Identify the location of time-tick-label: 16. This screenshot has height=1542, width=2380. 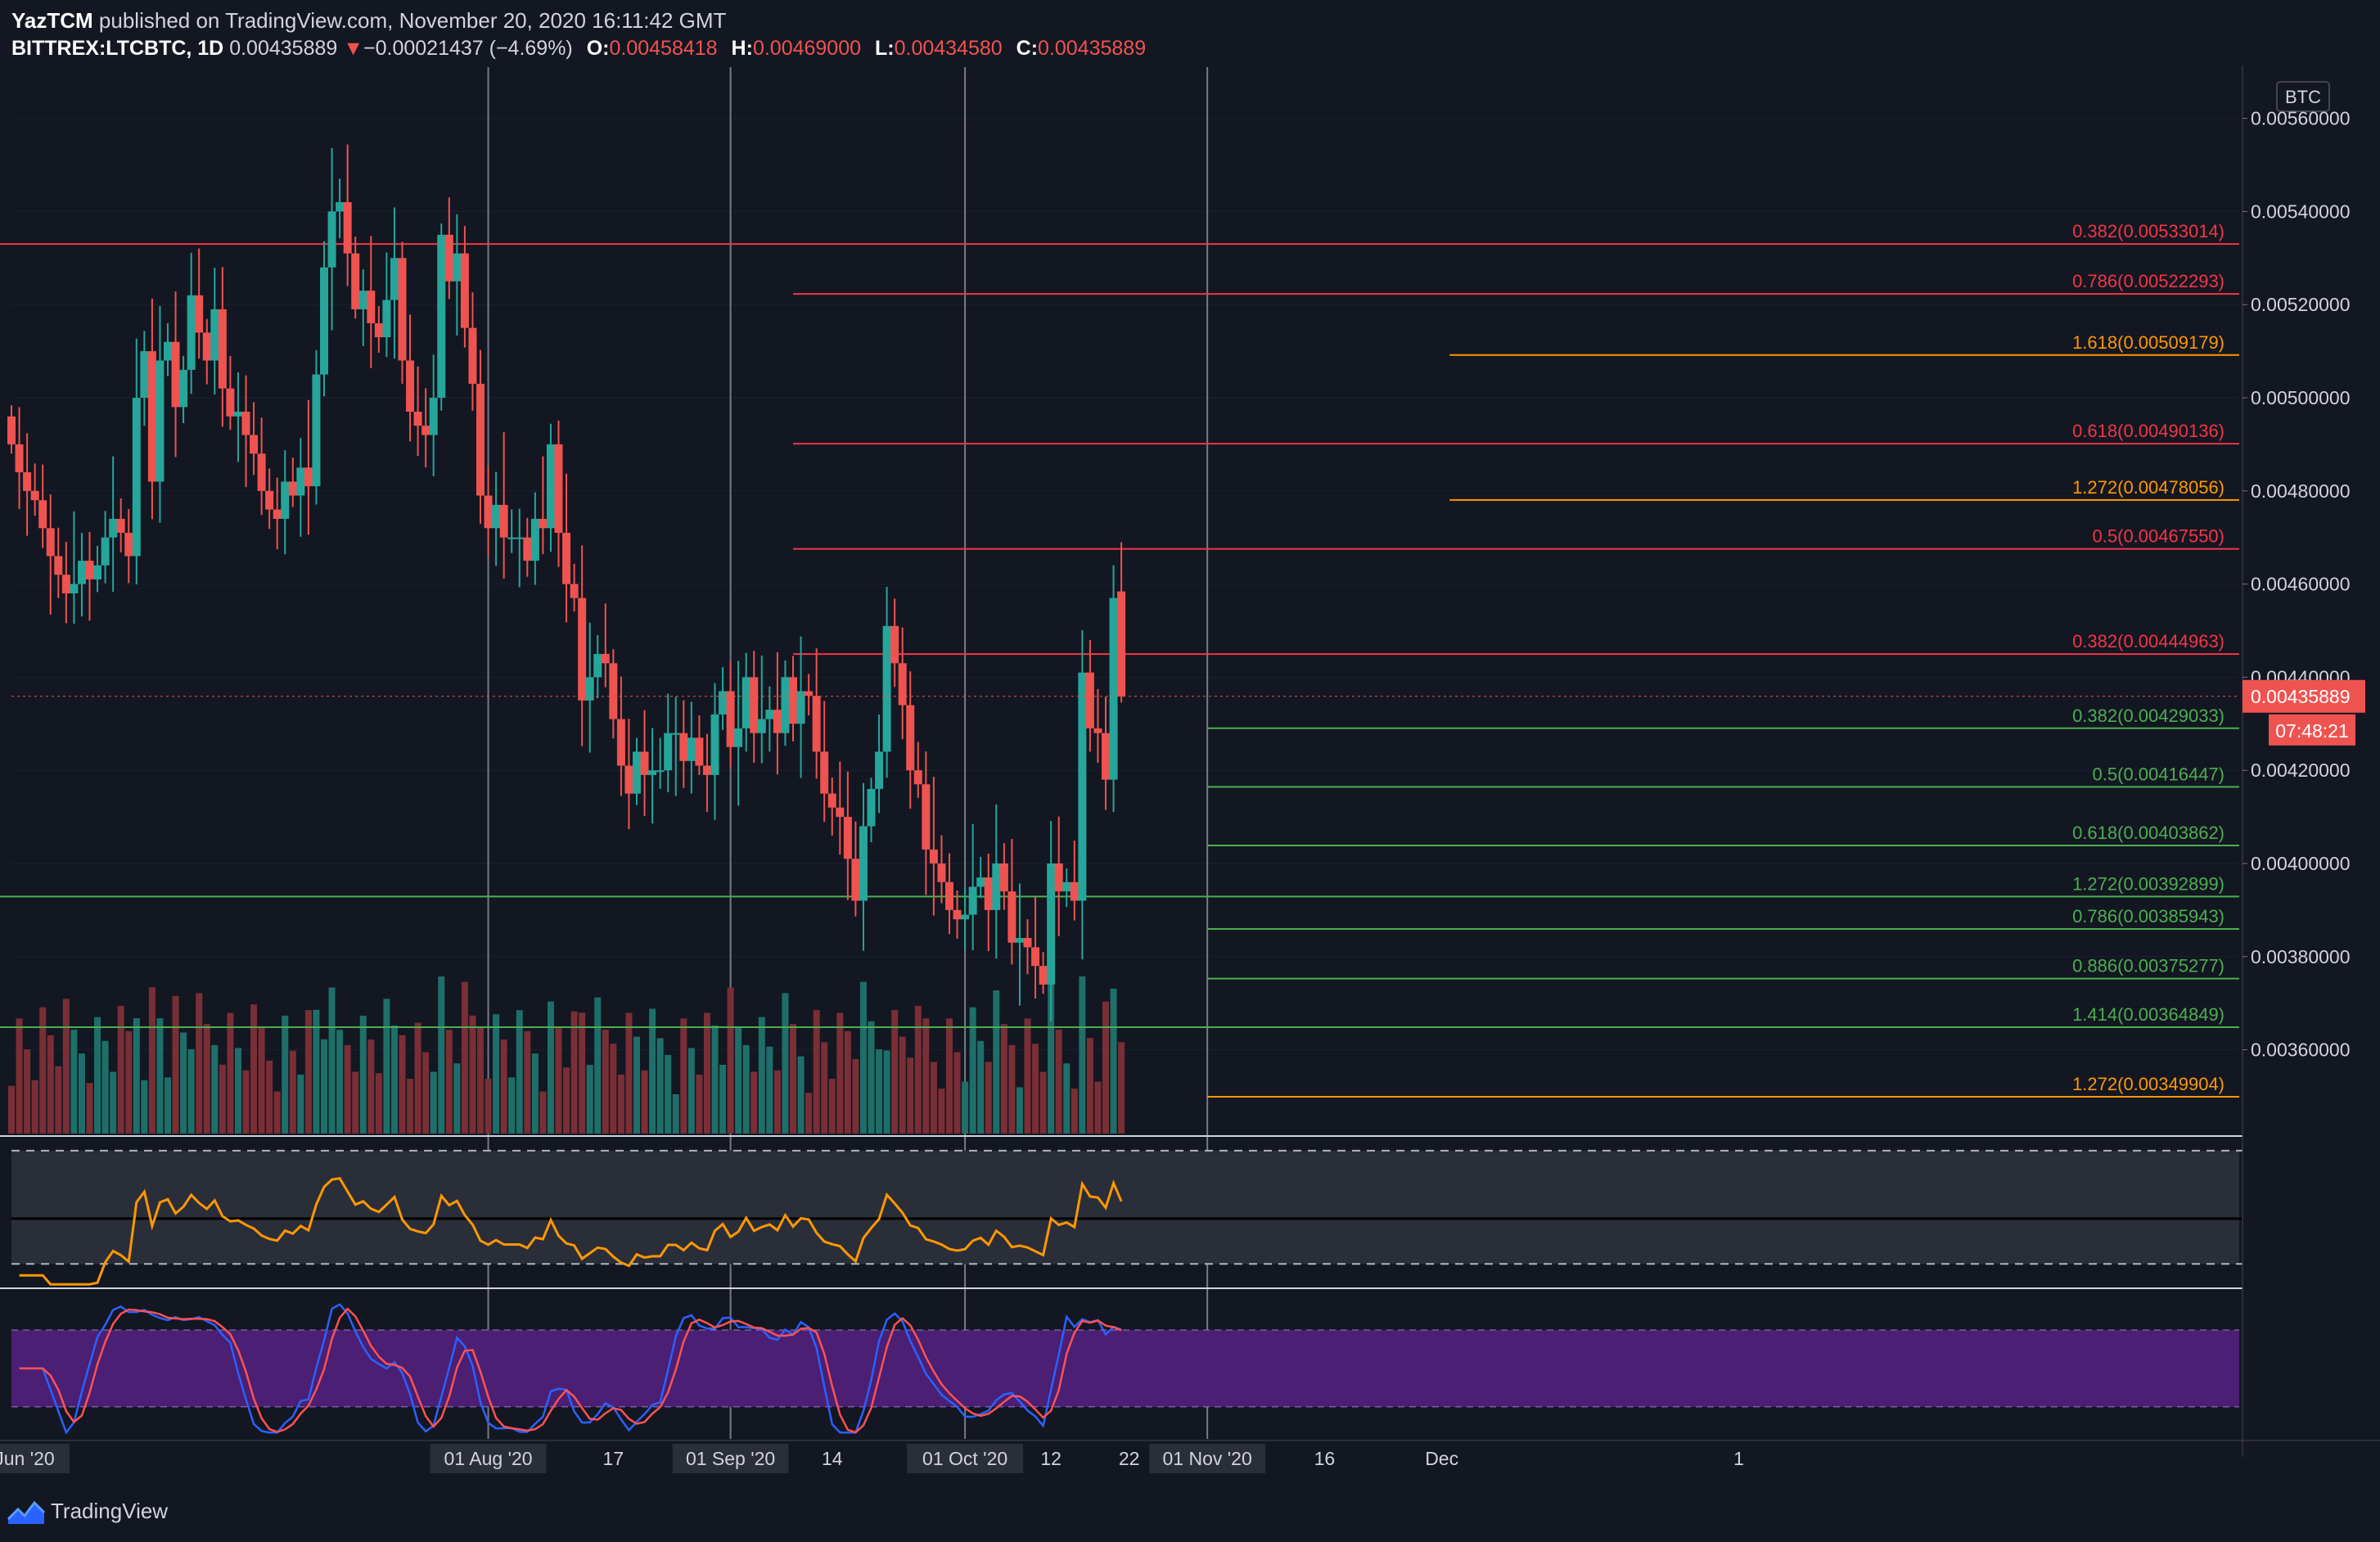
(1325, 1459).